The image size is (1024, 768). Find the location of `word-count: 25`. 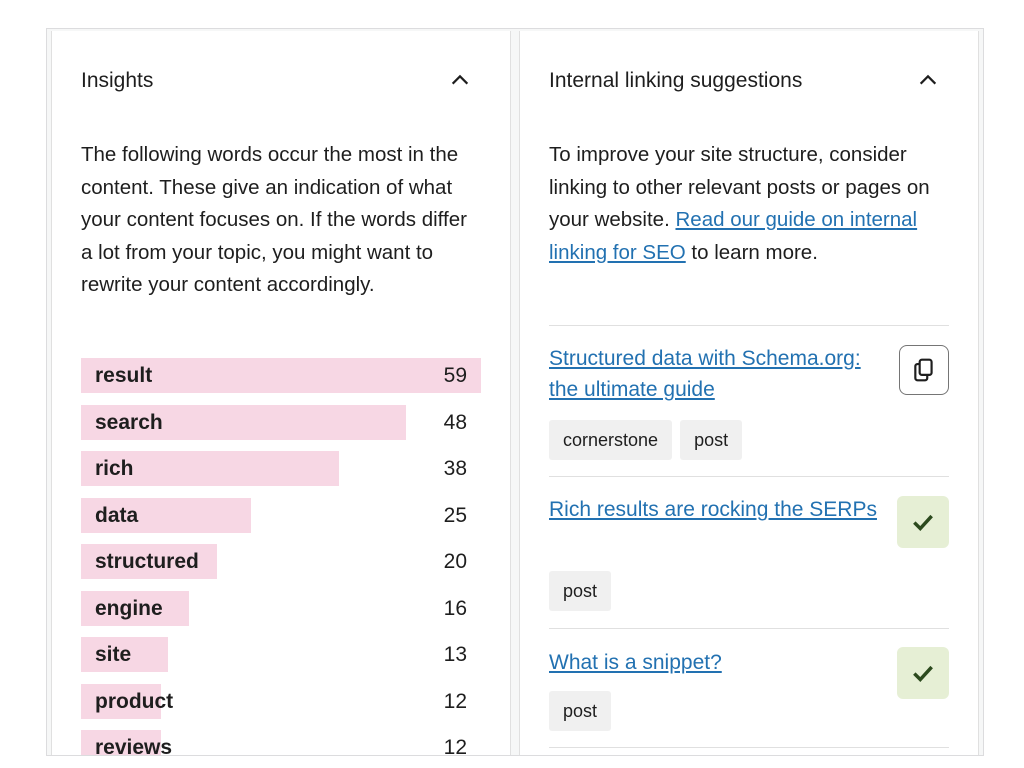

word-count: 25 is located at coordinates (455, 515).